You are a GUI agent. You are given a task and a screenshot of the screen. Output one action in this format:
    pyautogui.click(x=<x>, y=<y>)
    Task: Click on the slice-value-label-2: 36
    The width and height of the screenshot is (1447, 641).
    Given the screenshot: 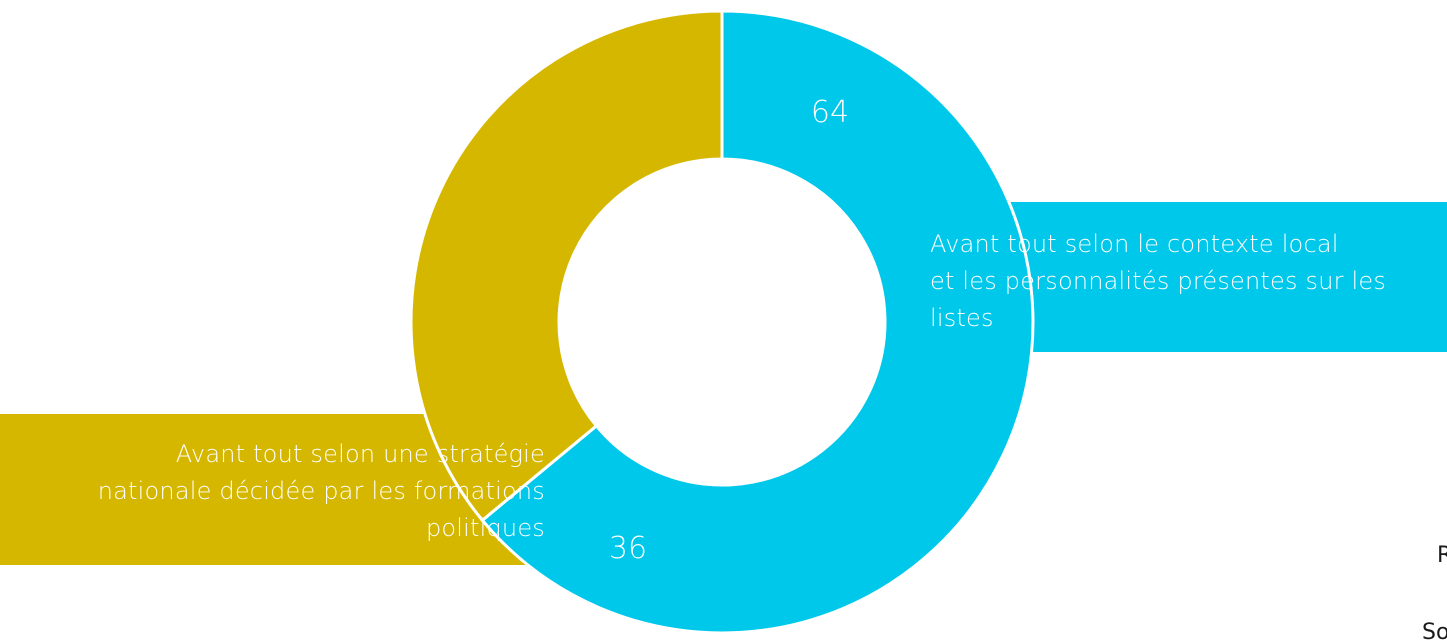 What is the action you would take?
    pyautogui.click(x=628, y=548)
    